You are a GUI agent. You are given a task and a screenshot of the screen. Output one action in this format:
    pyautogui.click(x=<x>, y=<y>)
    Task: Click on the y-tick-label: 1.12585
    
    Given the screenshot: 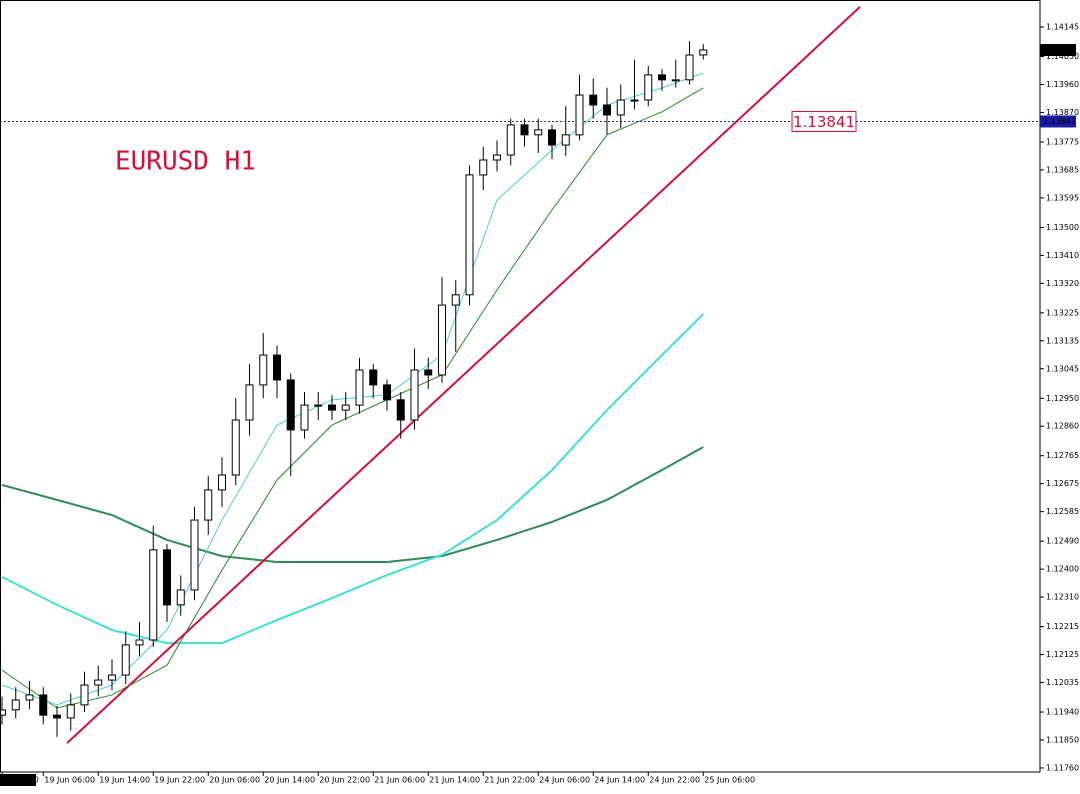 What is the action you would take?
    pyautogui.click(x=1062, y=511)
    